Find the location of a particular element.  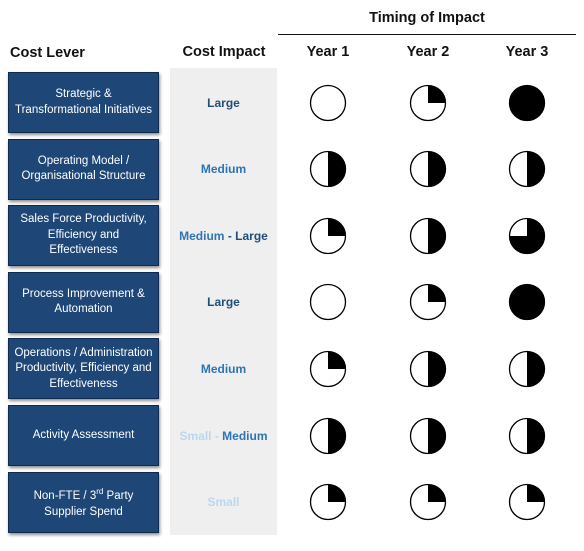

cost-lever-box: Non-FTE / 3rd Party Supplier Spend is located at coordinates (83, 502).